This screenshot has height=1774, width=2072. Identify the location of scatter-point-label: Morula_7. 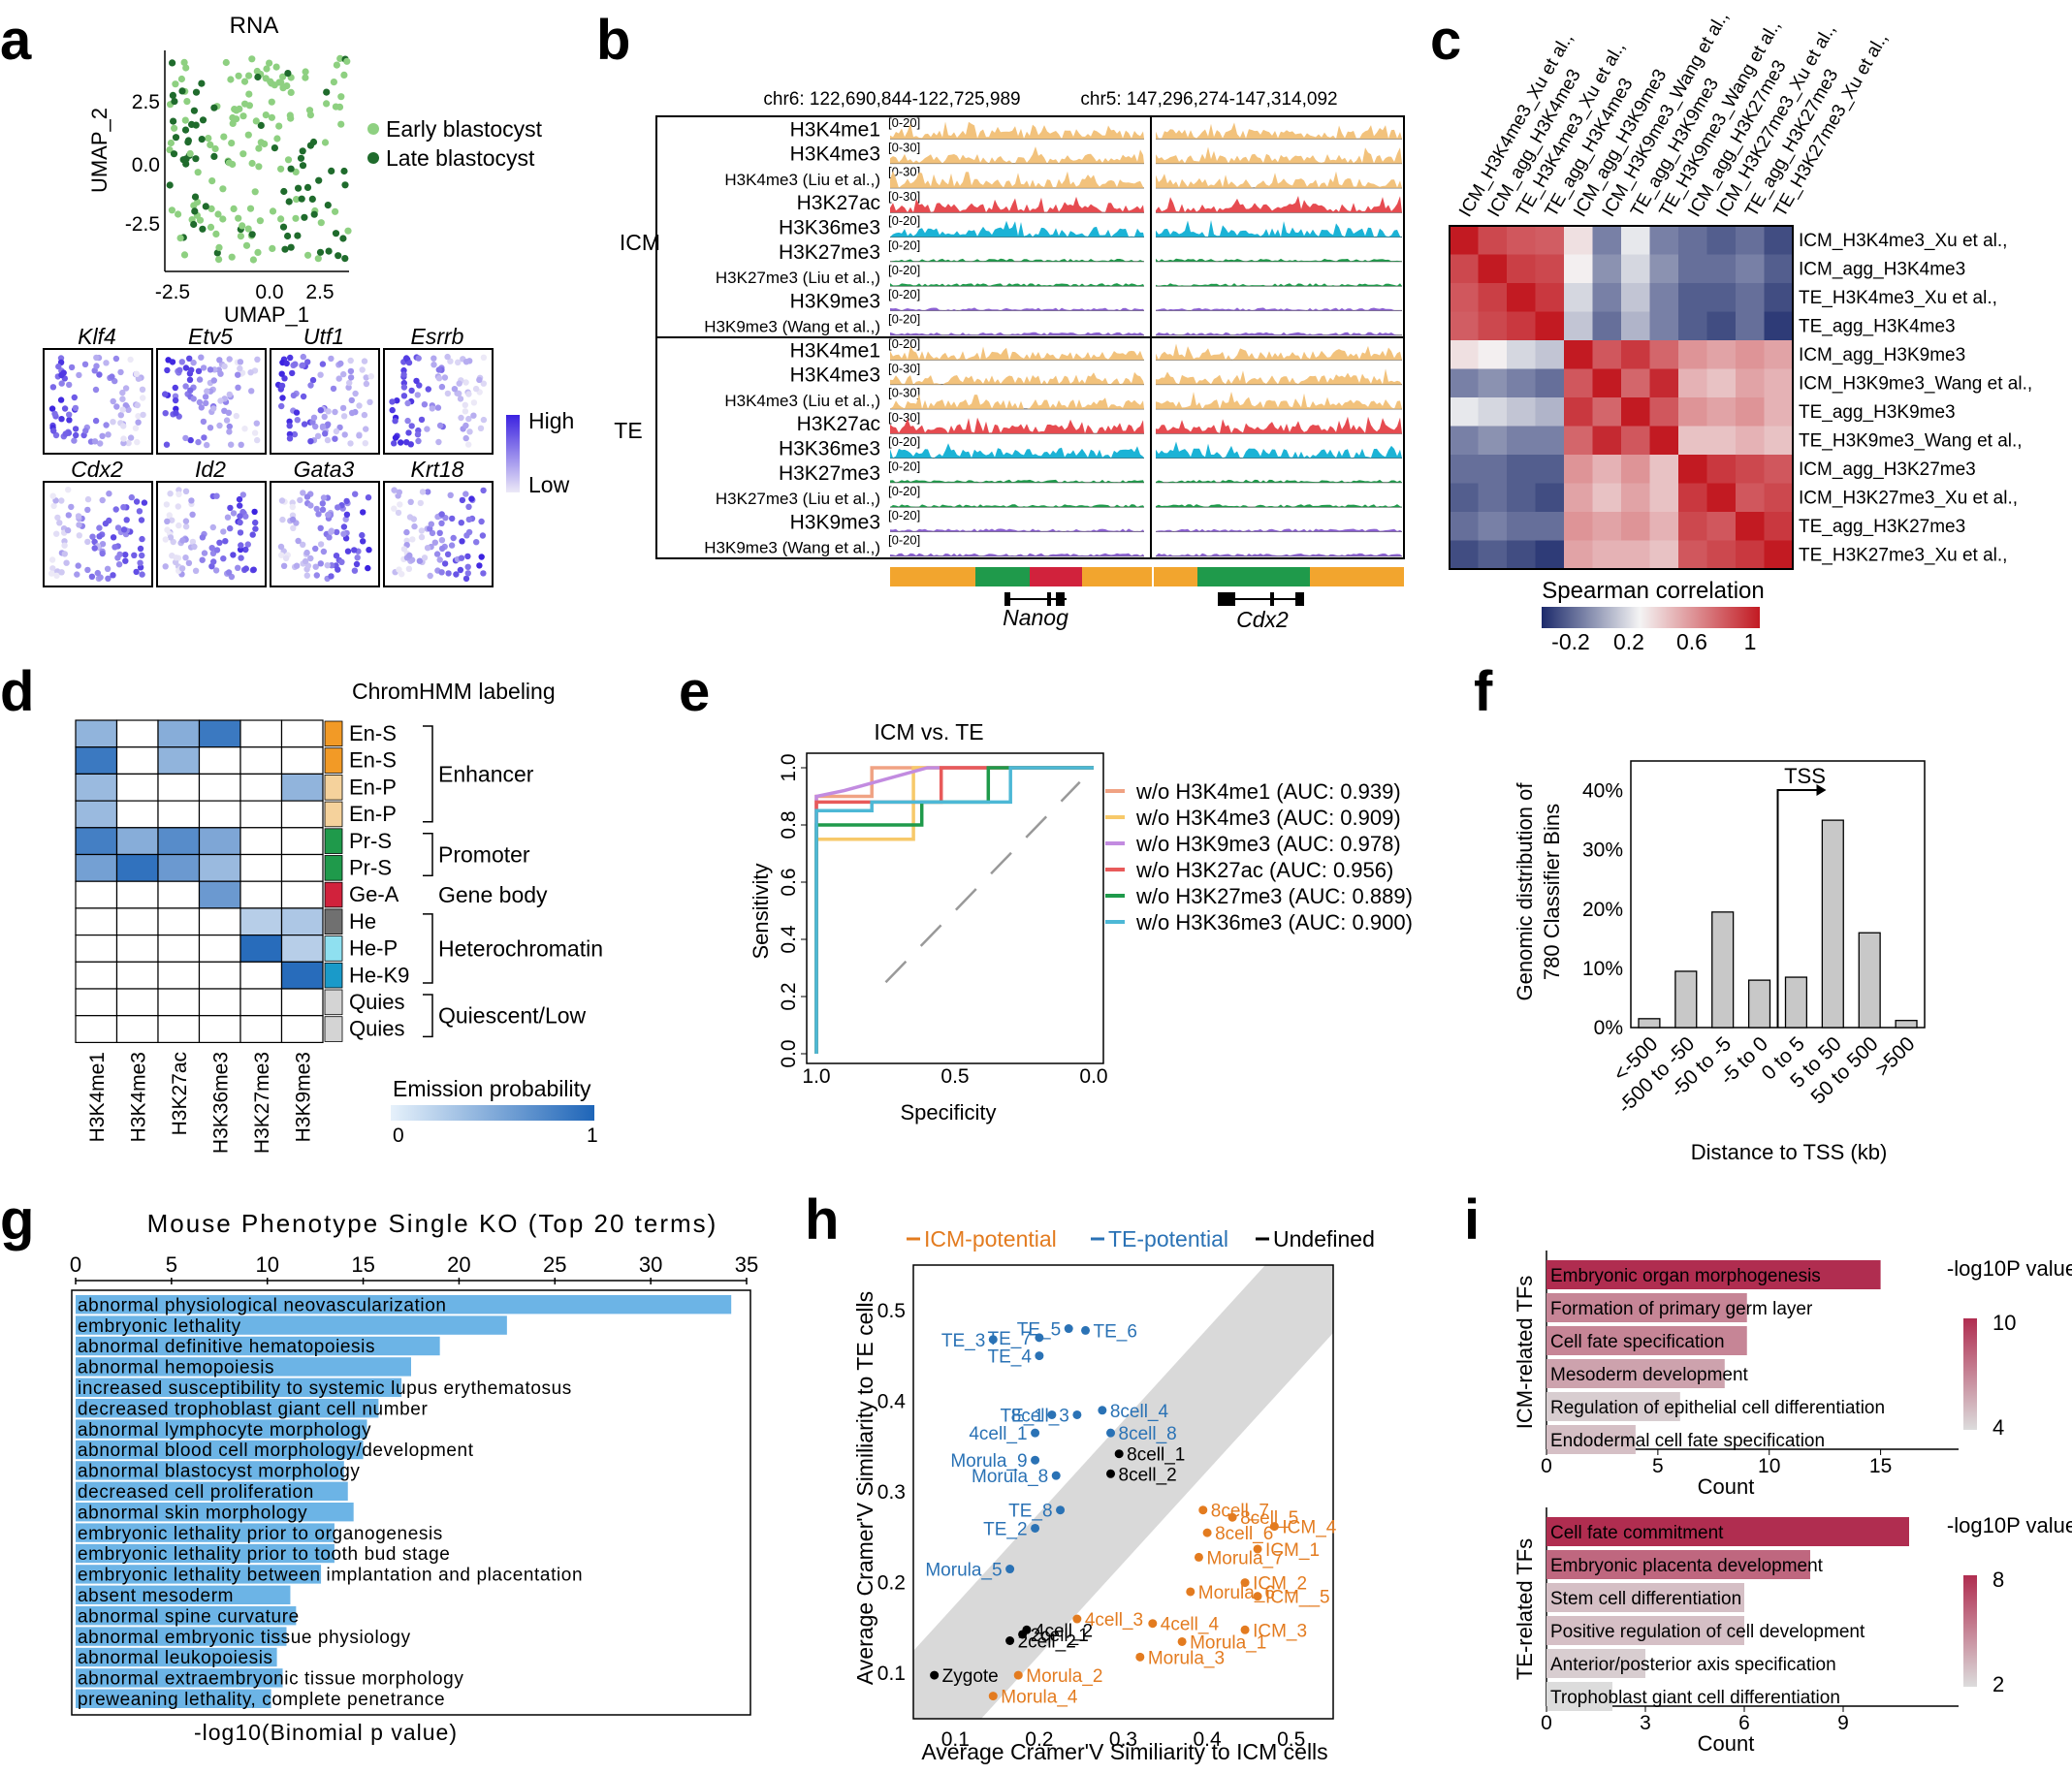
(1244, 1558).